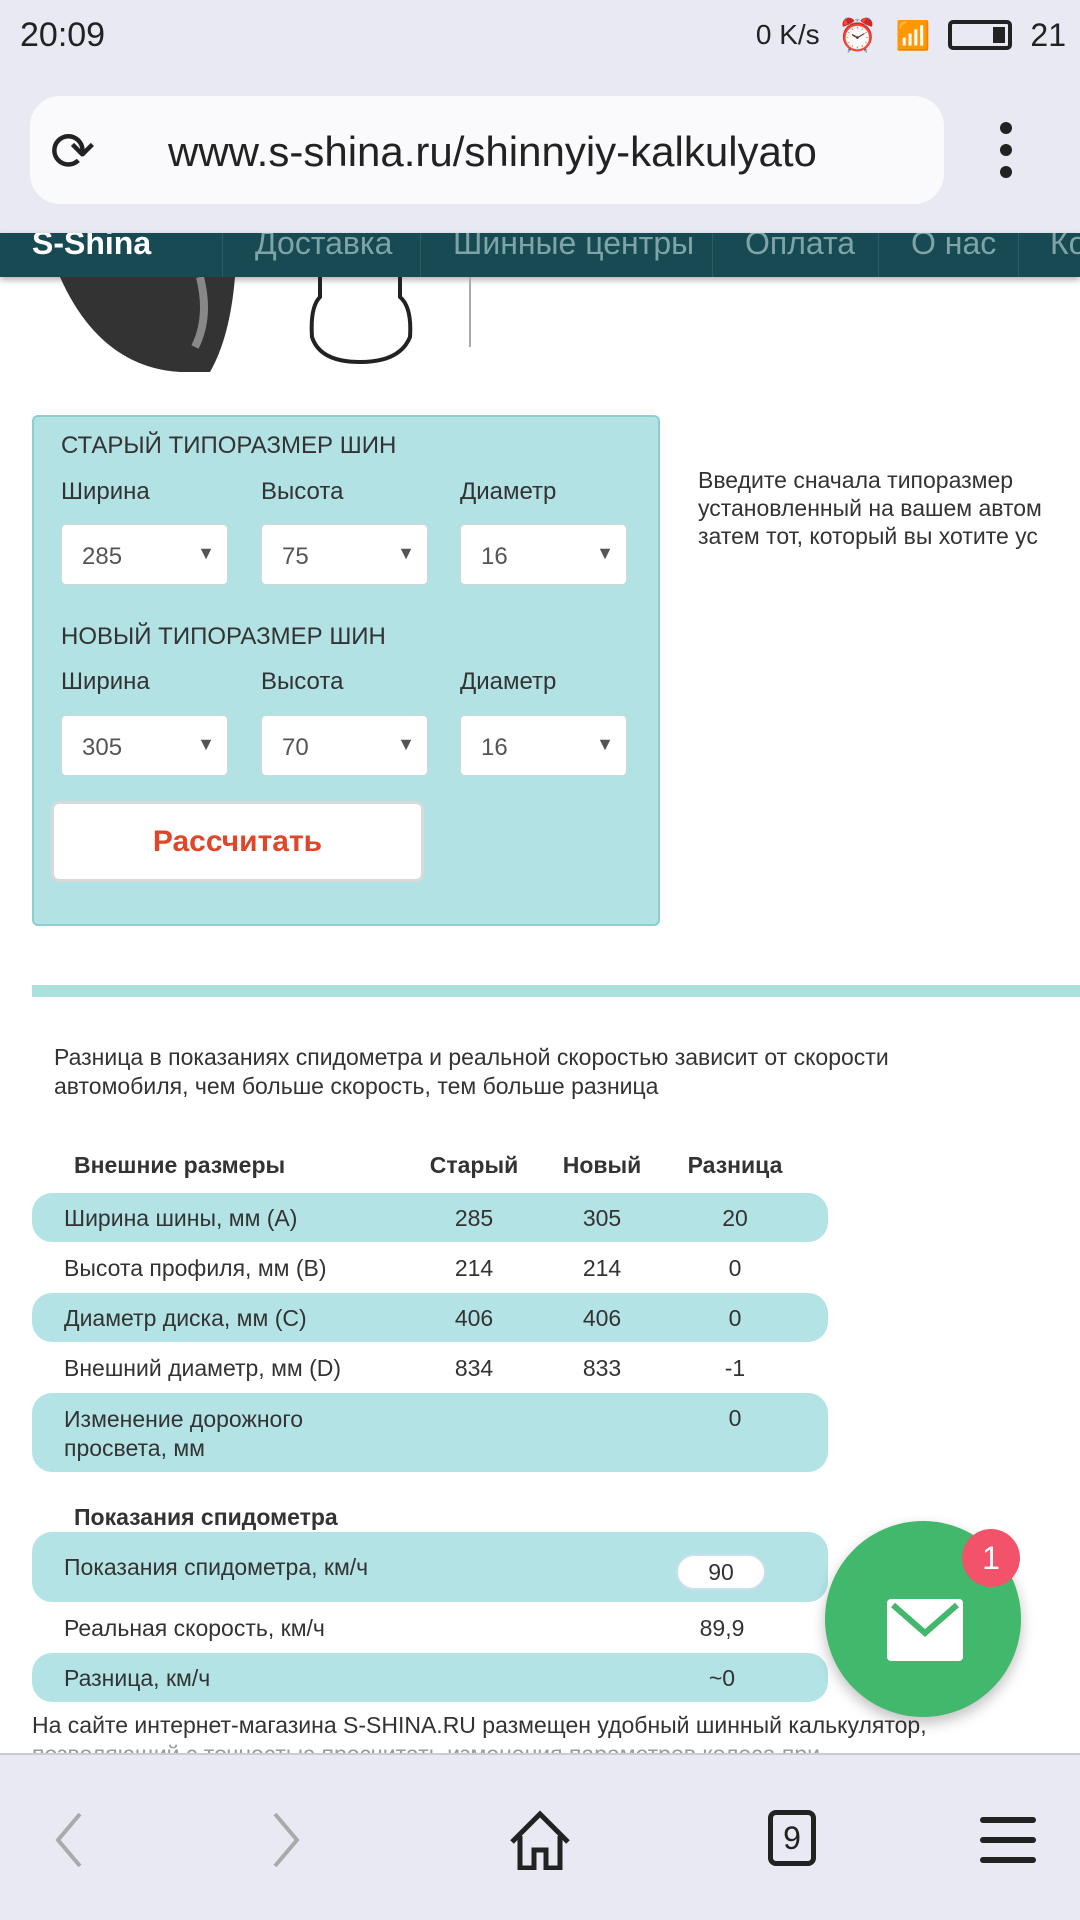 This screenshot has height=1920, width=1080. What do you see at coordinates (474, 1165) in the screenshot?
I see `header-cell: Старый` at bounding box center [474, 1165].